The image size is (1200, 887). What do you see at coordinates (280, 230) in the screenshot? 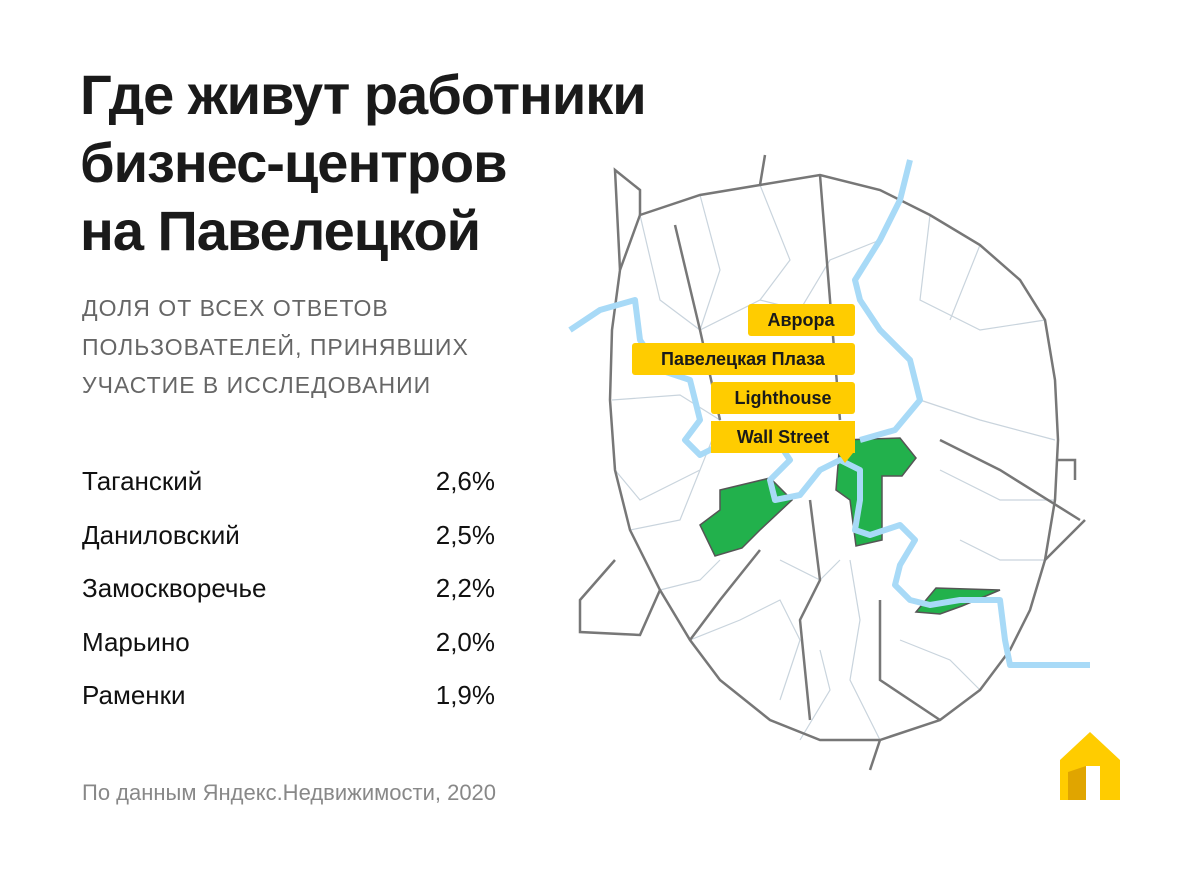
I see `title-line: на Павелецкой` at bounding box center [280, 230].